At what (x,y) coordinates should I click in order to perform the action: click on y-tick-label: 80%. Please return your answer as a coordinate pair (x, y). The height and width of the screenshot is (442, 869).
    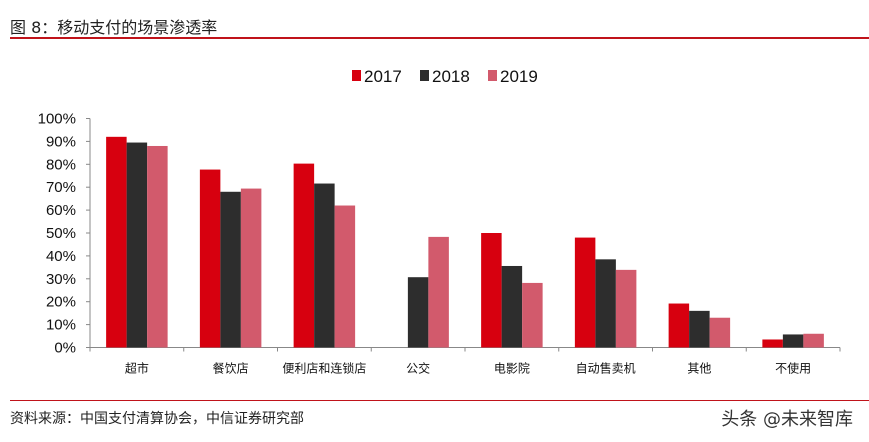
    Looking at the image, I should click on (61, 164).